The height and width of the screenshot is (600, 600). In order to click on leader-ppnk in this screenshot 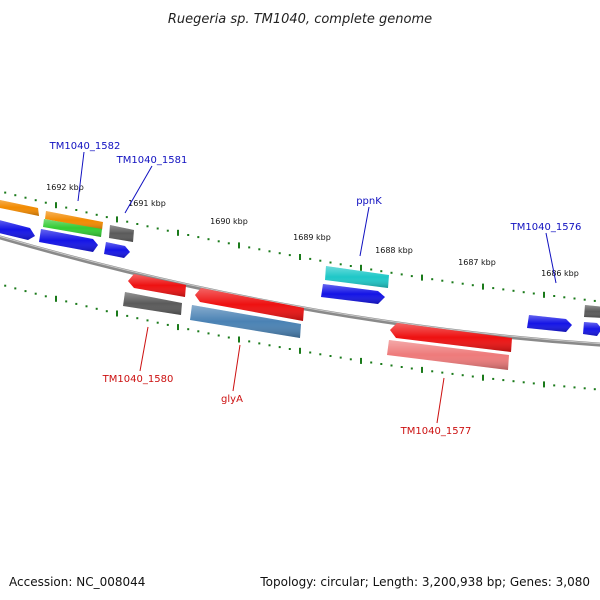, I will do `click(364, 231)`.